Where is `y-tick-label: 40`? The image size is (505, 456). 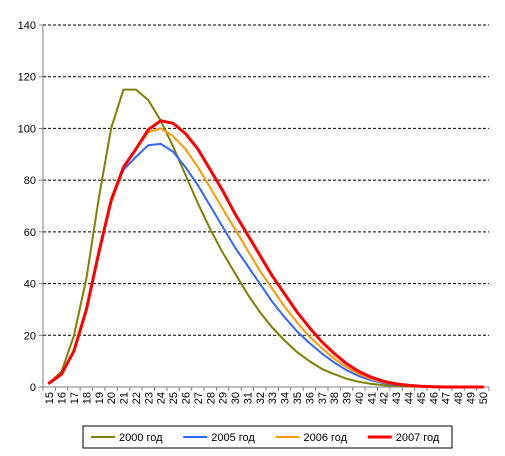
y-tick-label: 40 is located at coordinates (30, 285).